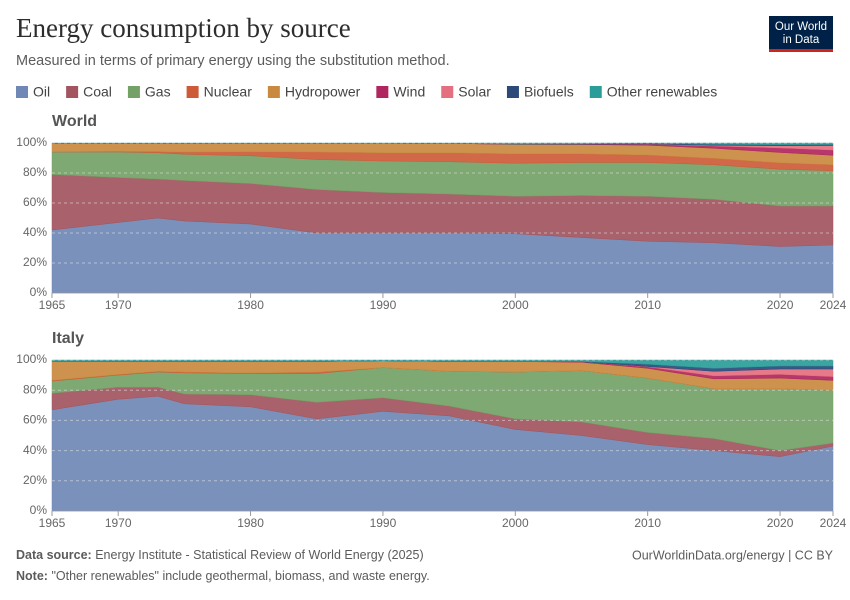 The image size is (850, 600). What do you see at coordinates (228, 92) in the screenshot?
I see `legend-label: Nuclear` at bounding box center [228, 92].